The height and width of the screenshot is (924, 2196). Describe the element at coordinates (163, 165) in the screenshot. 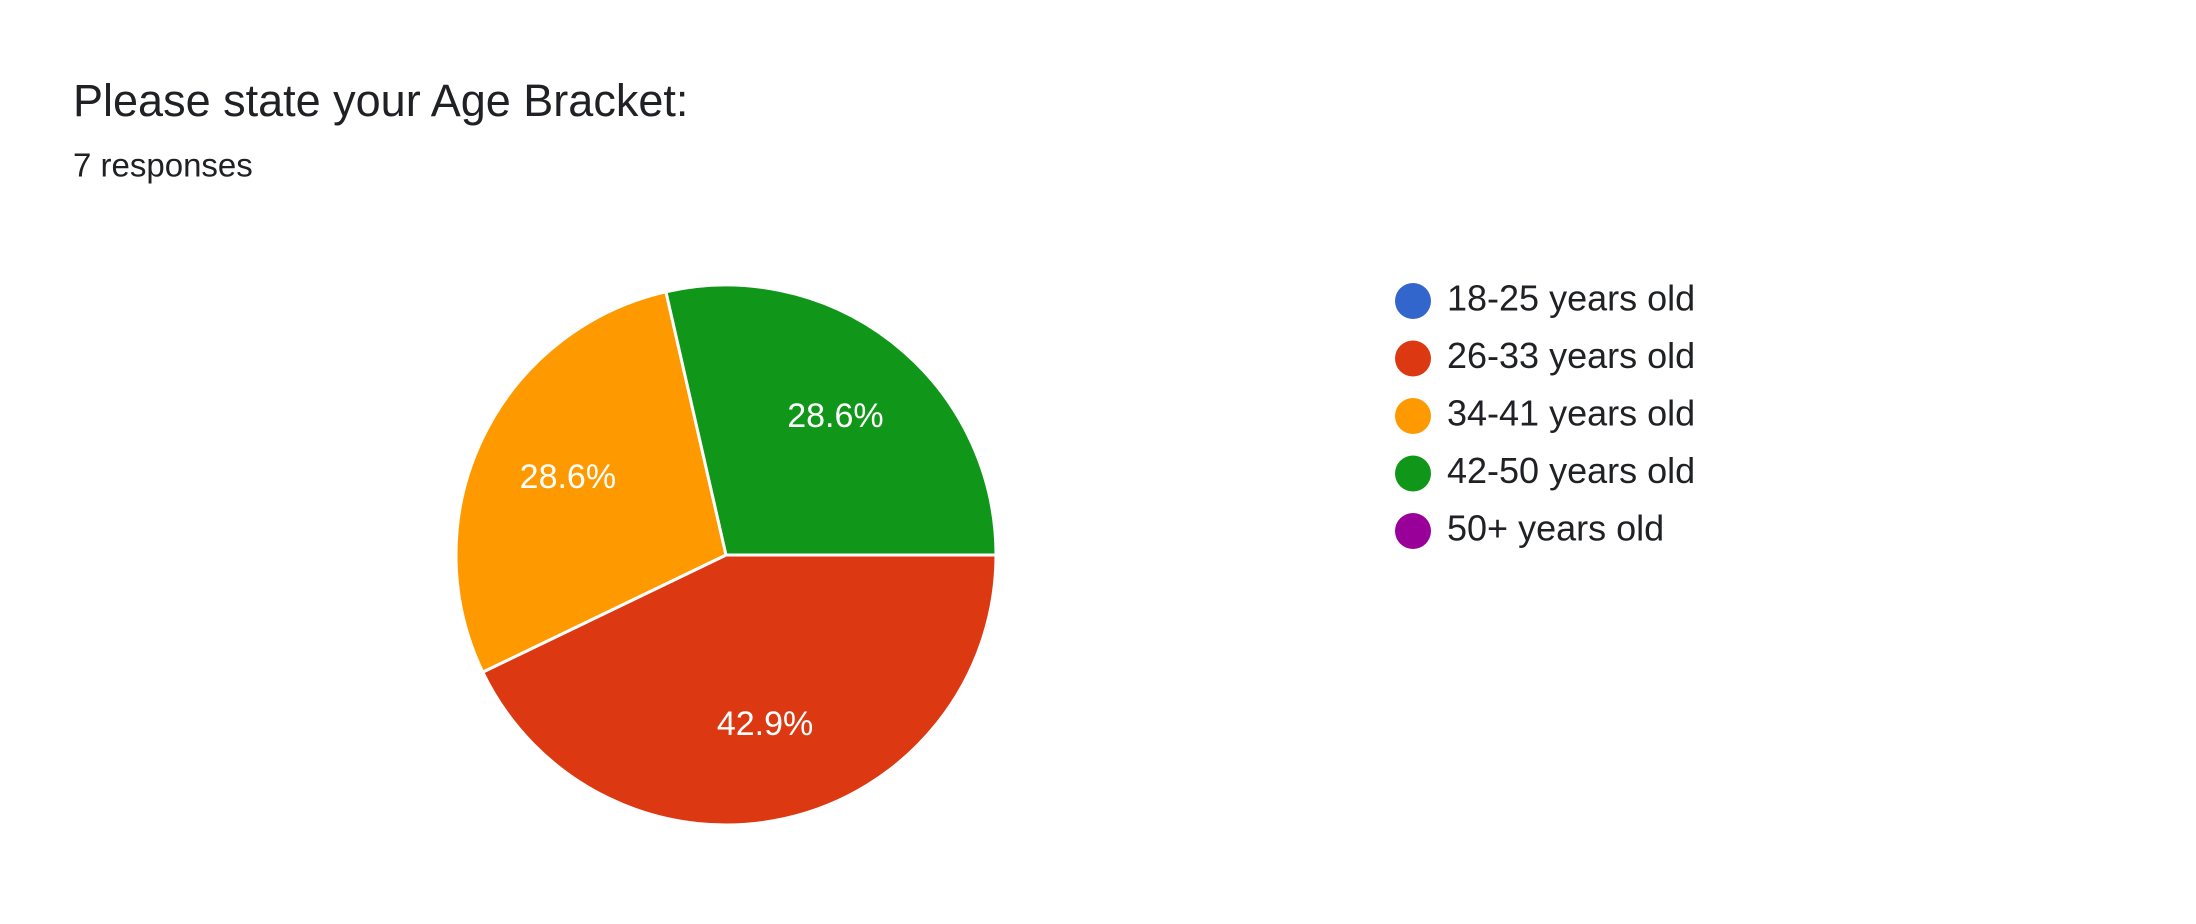

I see `chart-subtitle: 7 responses` at that location.